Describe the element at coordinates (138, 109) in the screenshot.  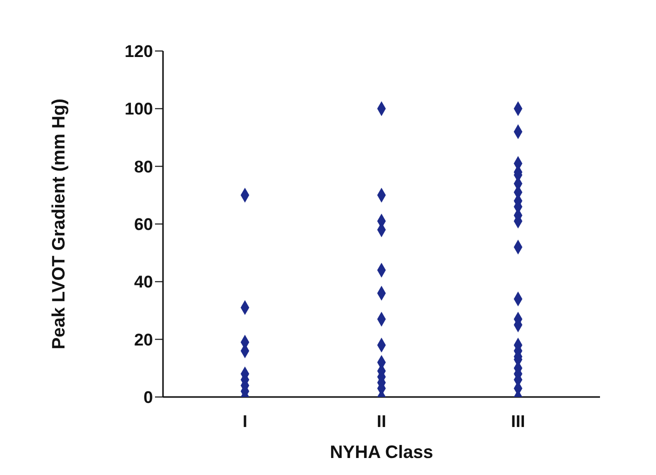
I see `y-tick-label: 100` at that location.